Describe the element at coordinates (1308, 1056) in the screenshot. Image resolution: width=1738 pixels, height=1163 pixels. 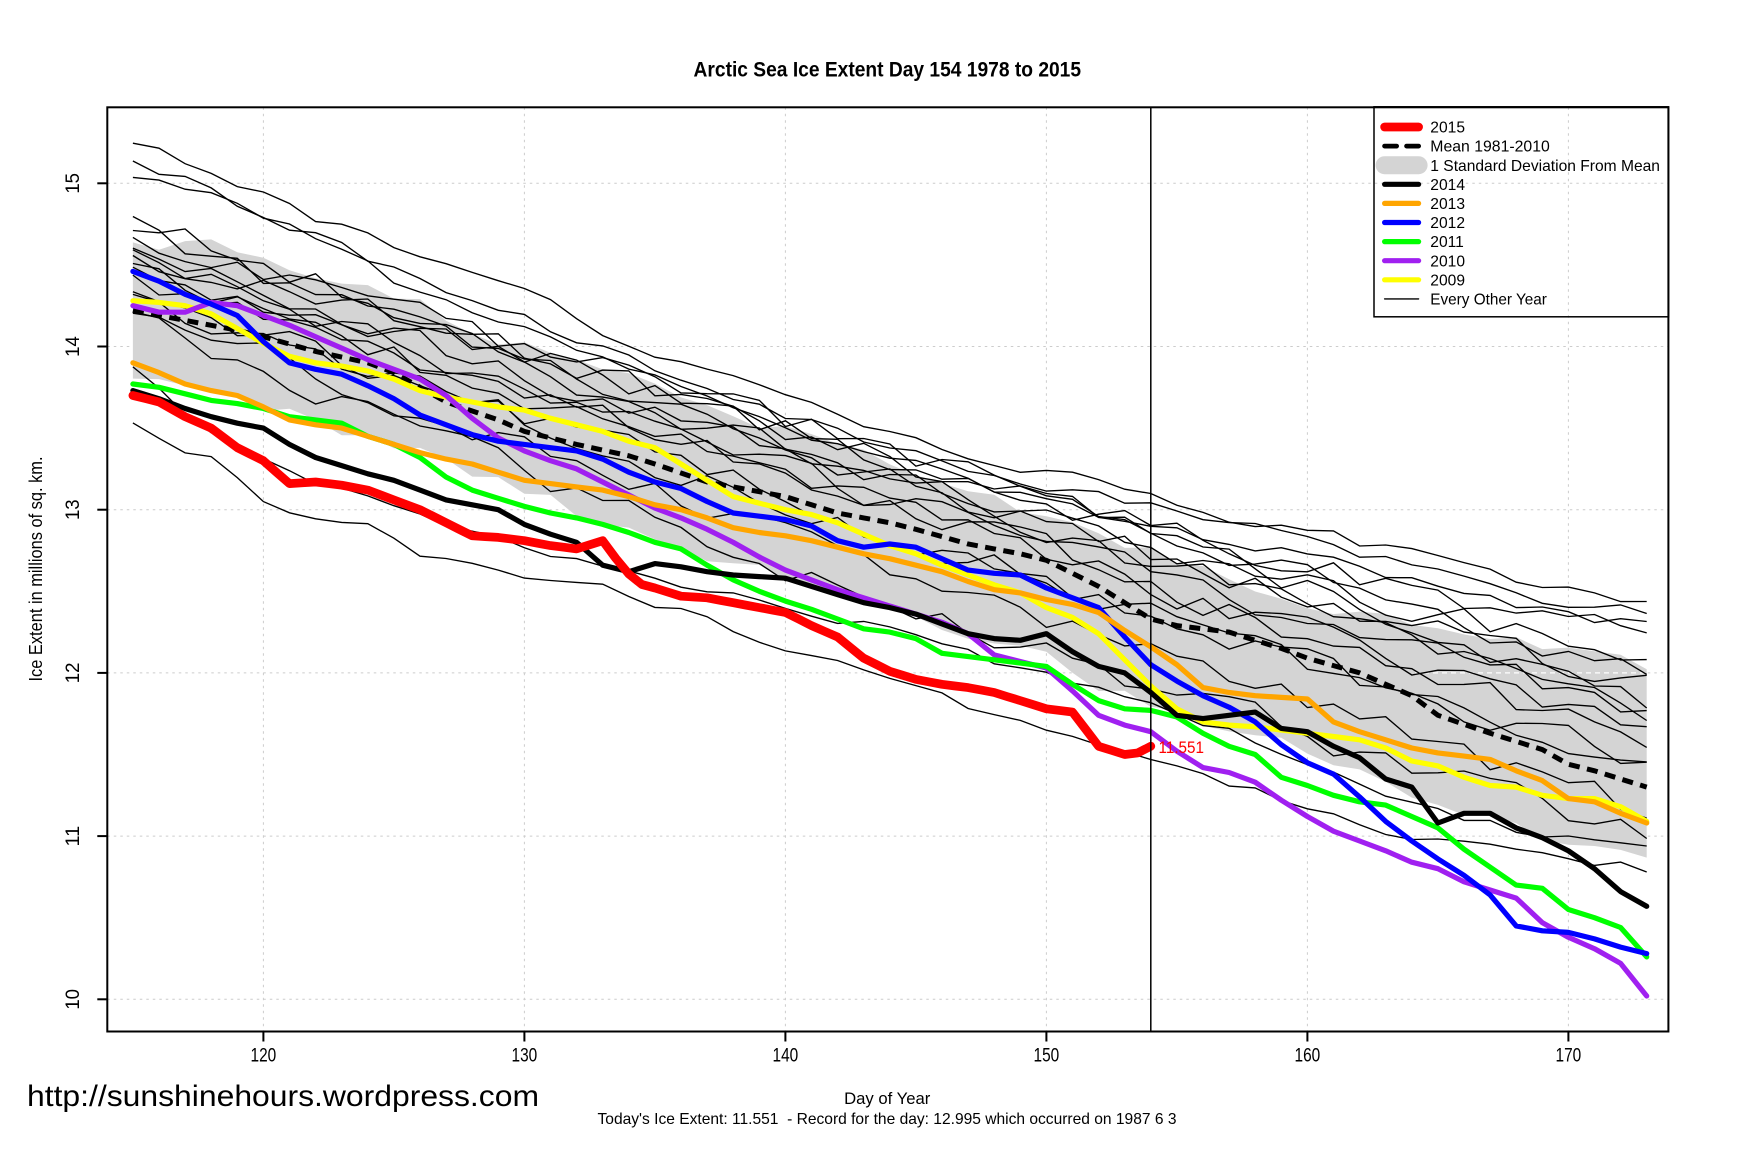
I see `svg-text: 160` at that location.